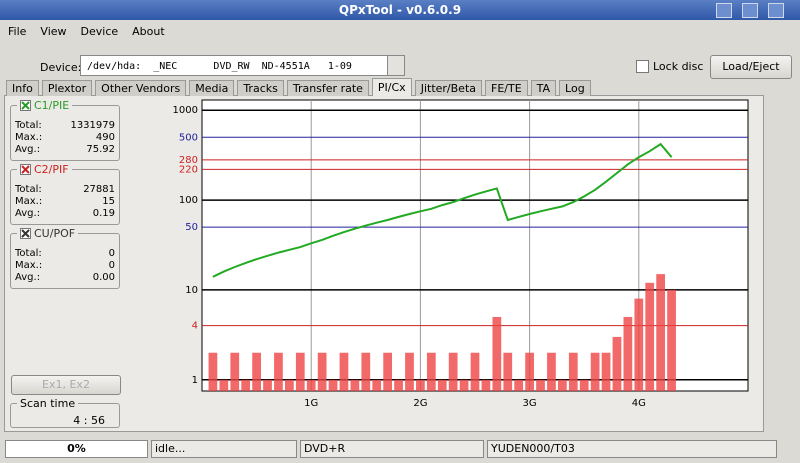 This screenshot has height=463, width=800. I want to click on tab: FE/TE, so click(506, 88).